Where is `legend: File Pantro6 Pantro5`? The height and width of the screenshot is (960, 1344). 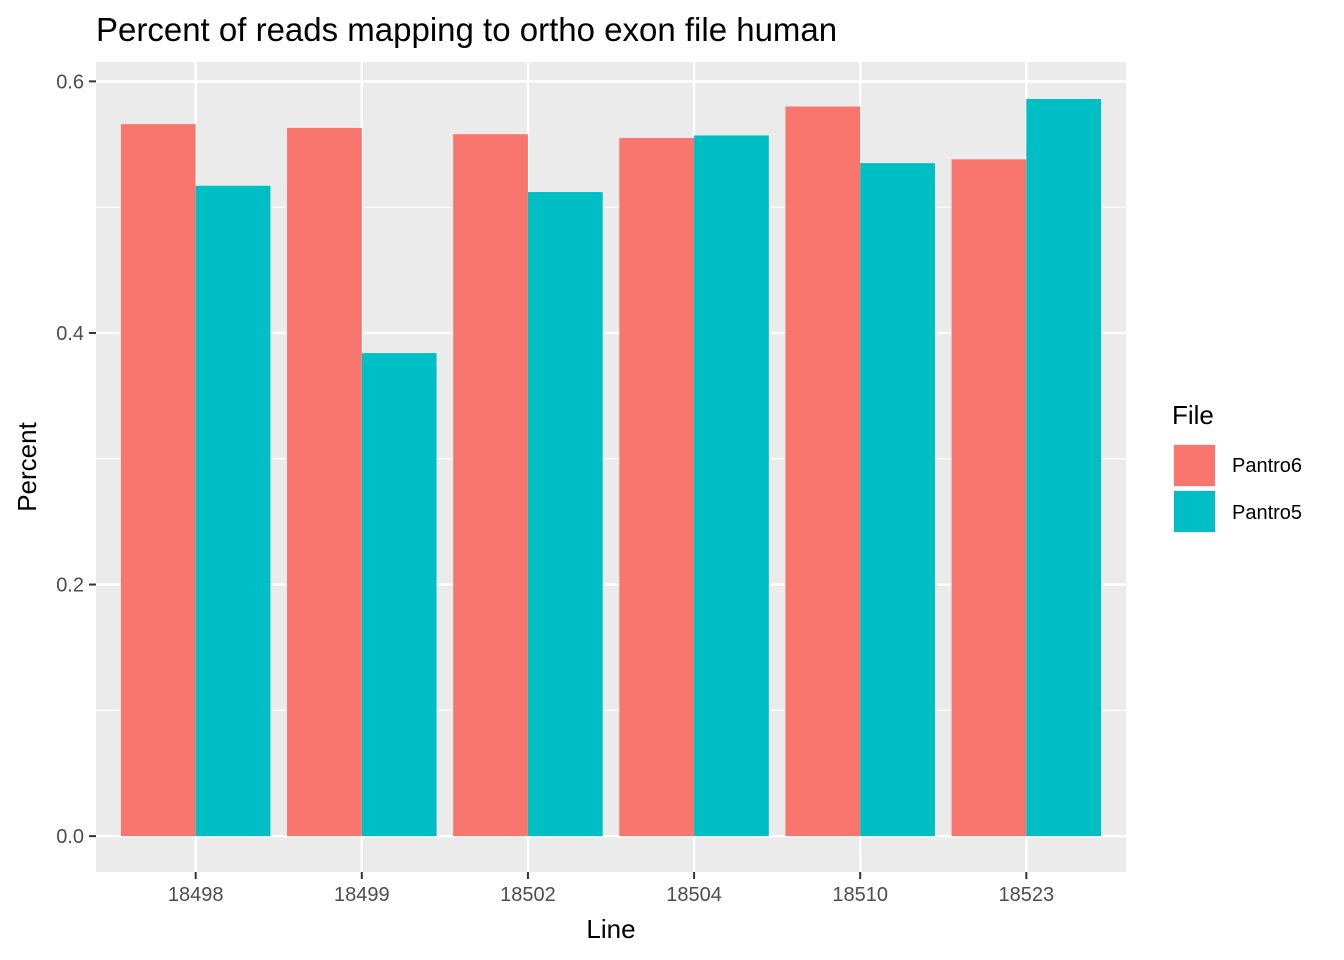
legend: File Pantro6 Pantro5 is located at coordinates (1237, 466).